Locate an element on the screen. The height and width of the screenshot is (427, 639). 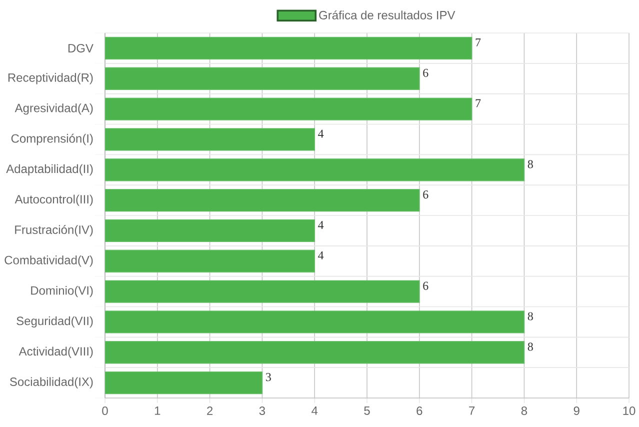
data-label: 3 is located at coordinates (268, 377).